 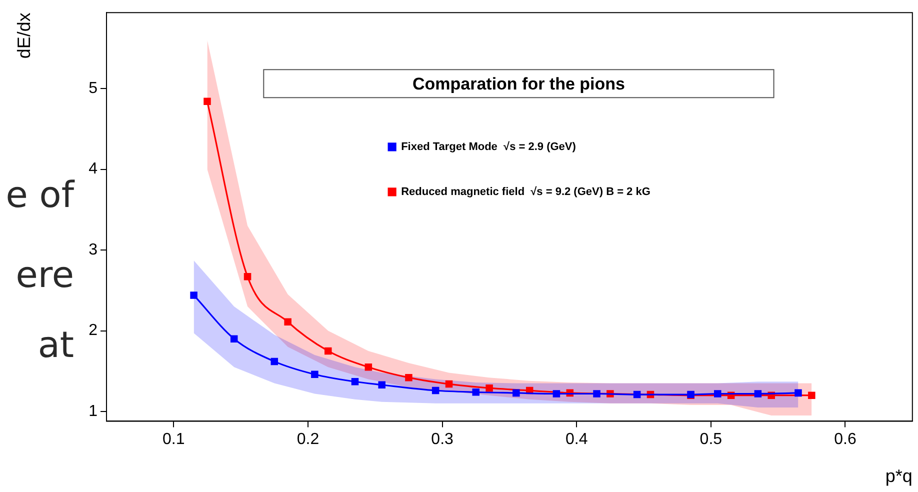 I want to click on y-tick-label: 1, so click(x=93, y=411).